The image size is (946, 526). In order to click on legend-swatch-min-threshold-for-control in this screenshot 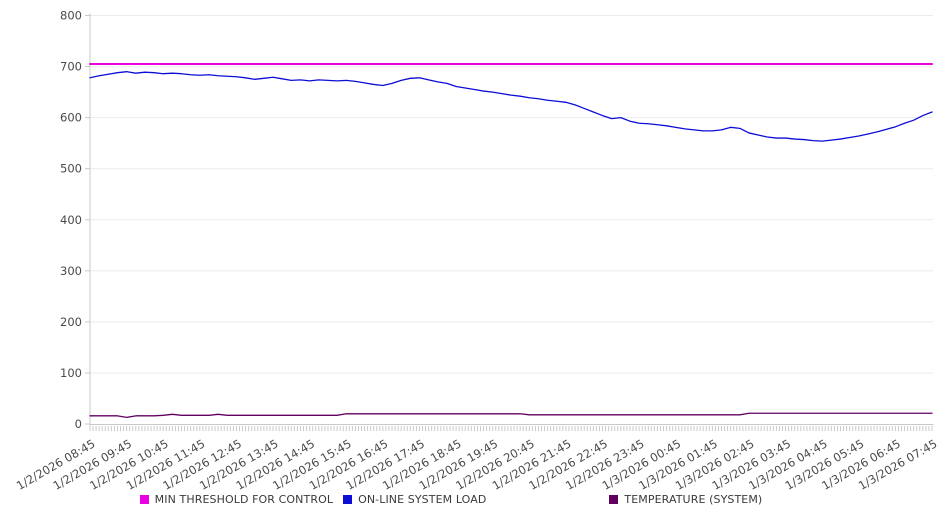, I will do `click(144, 499)`.